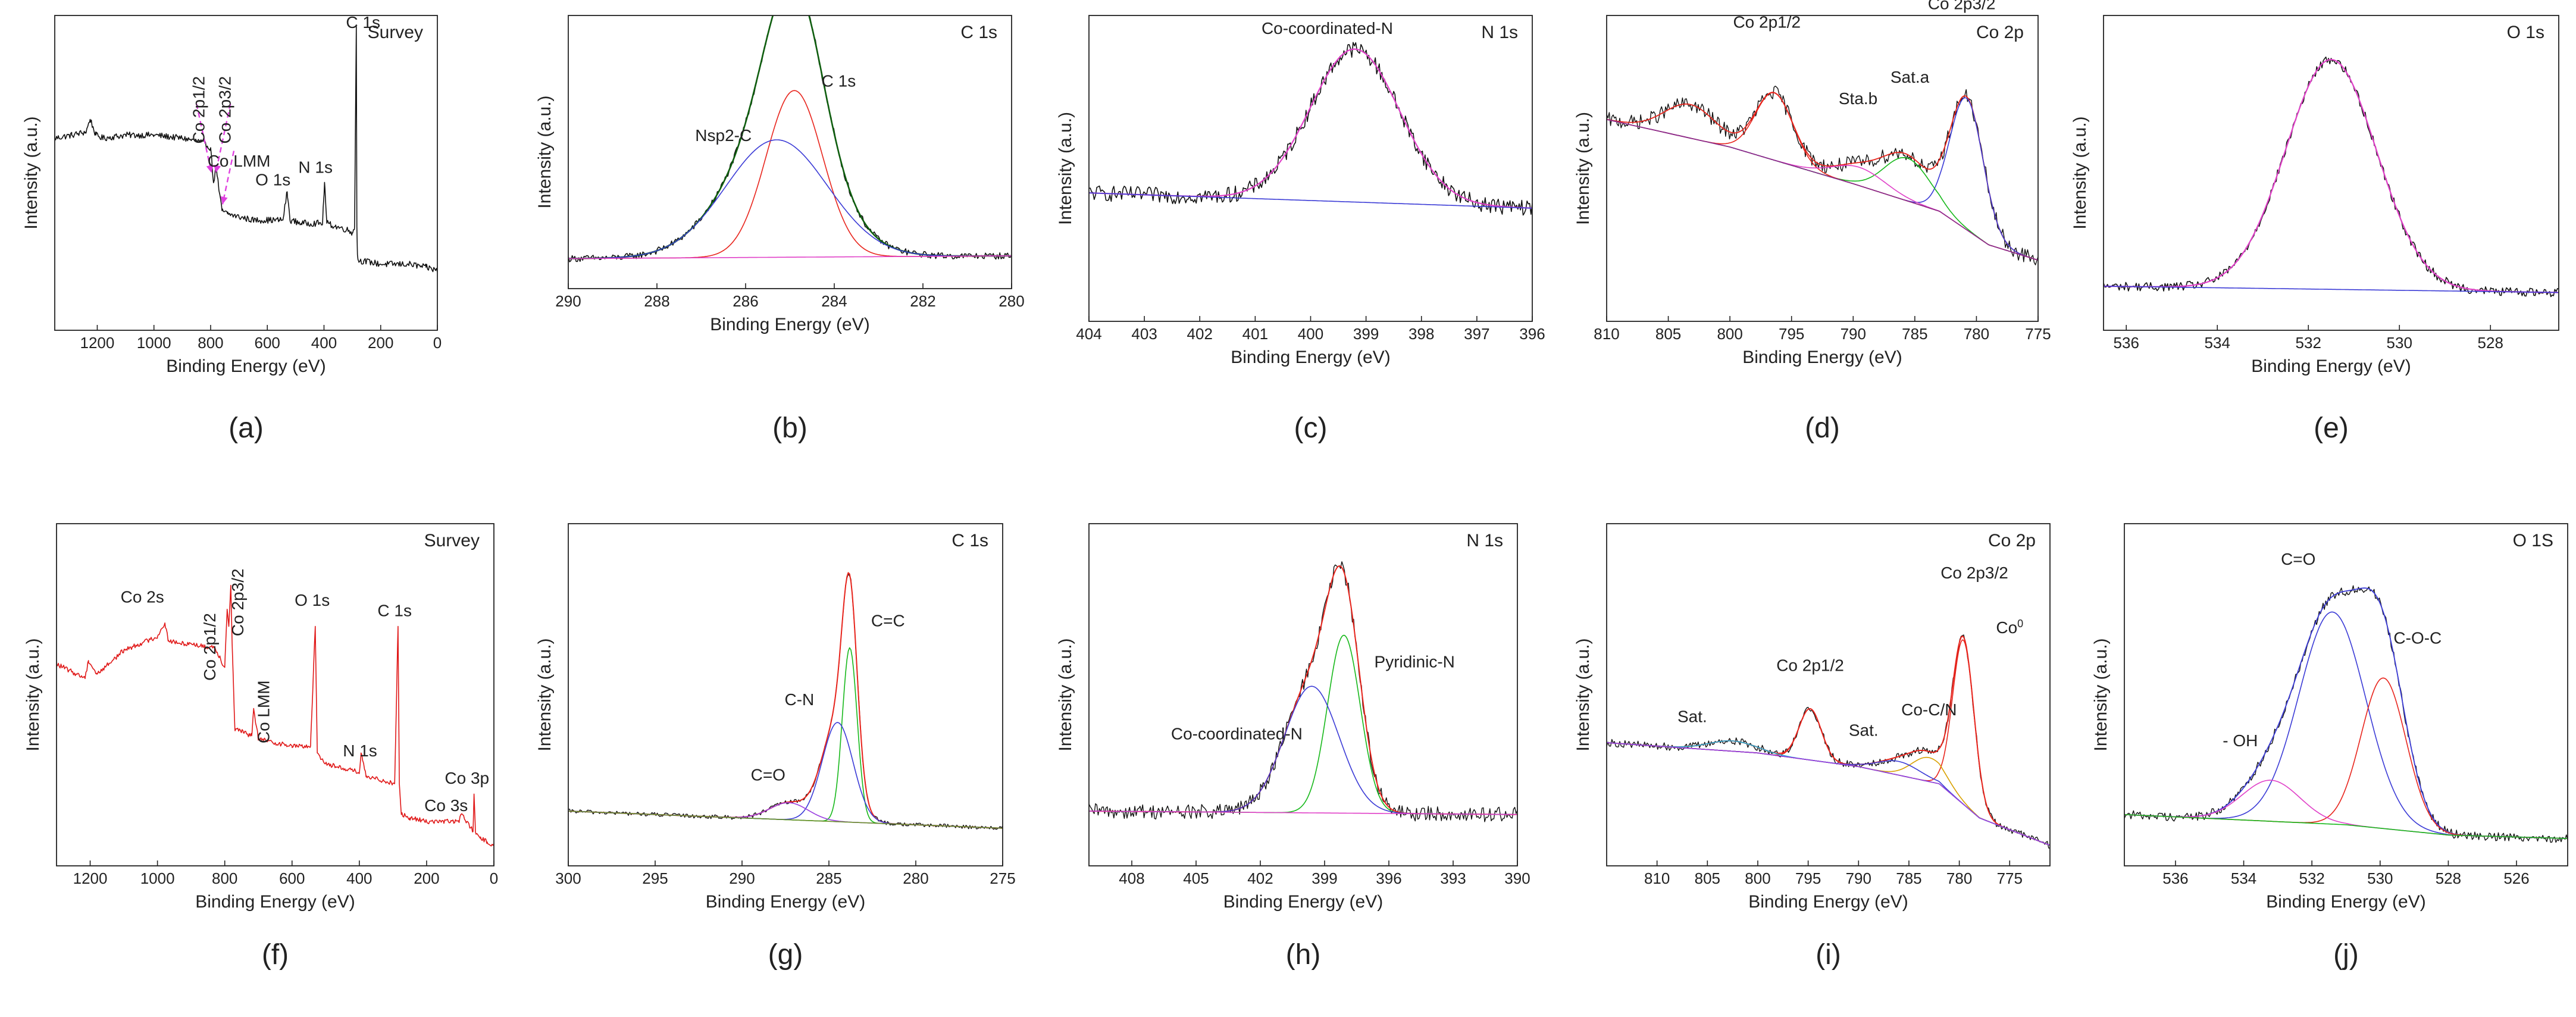 The image size is (2576, 1017). What do you see at coordinates (1303, 750) in the screenshot?
I see `series-co-coordinated-n-component` at bounding box center [1303, 750].